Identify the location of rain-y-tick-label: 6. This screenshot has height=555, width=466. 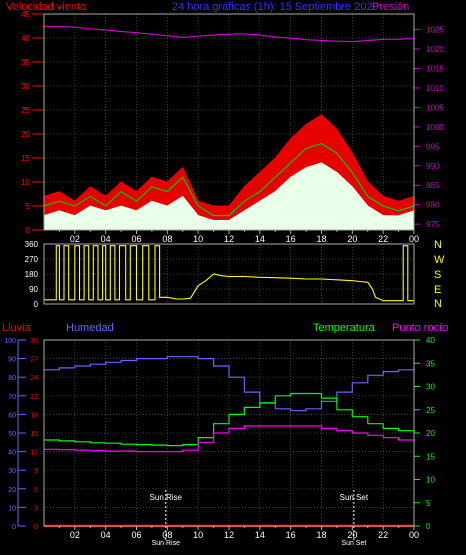
(36, 490).